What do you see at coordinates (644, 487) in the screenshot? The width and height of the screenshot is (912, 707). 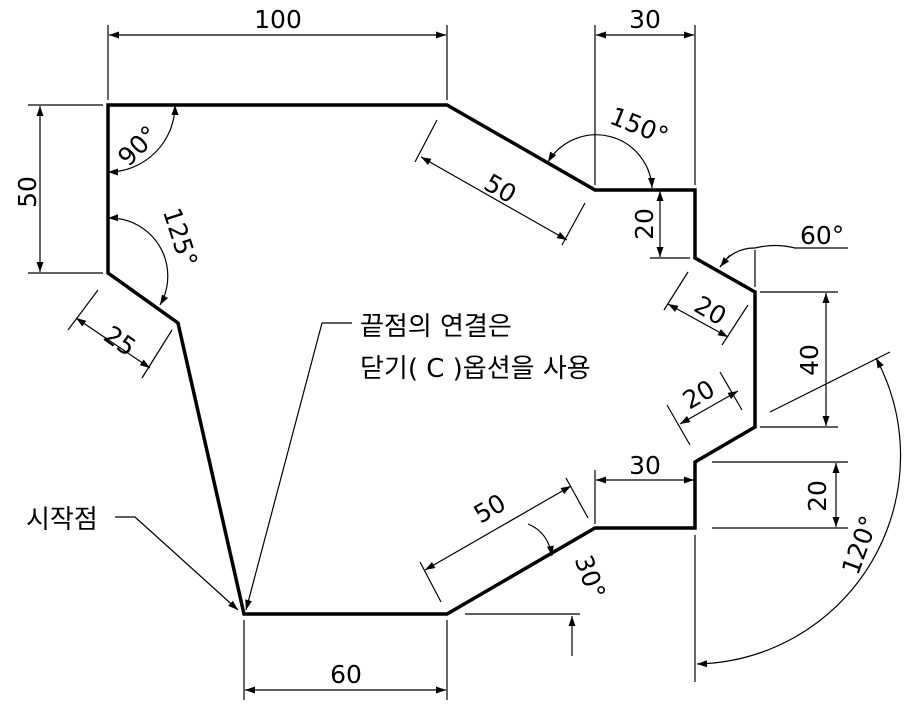 I see `dim-step-lower-width: 30` at bounding box center [644, 487].